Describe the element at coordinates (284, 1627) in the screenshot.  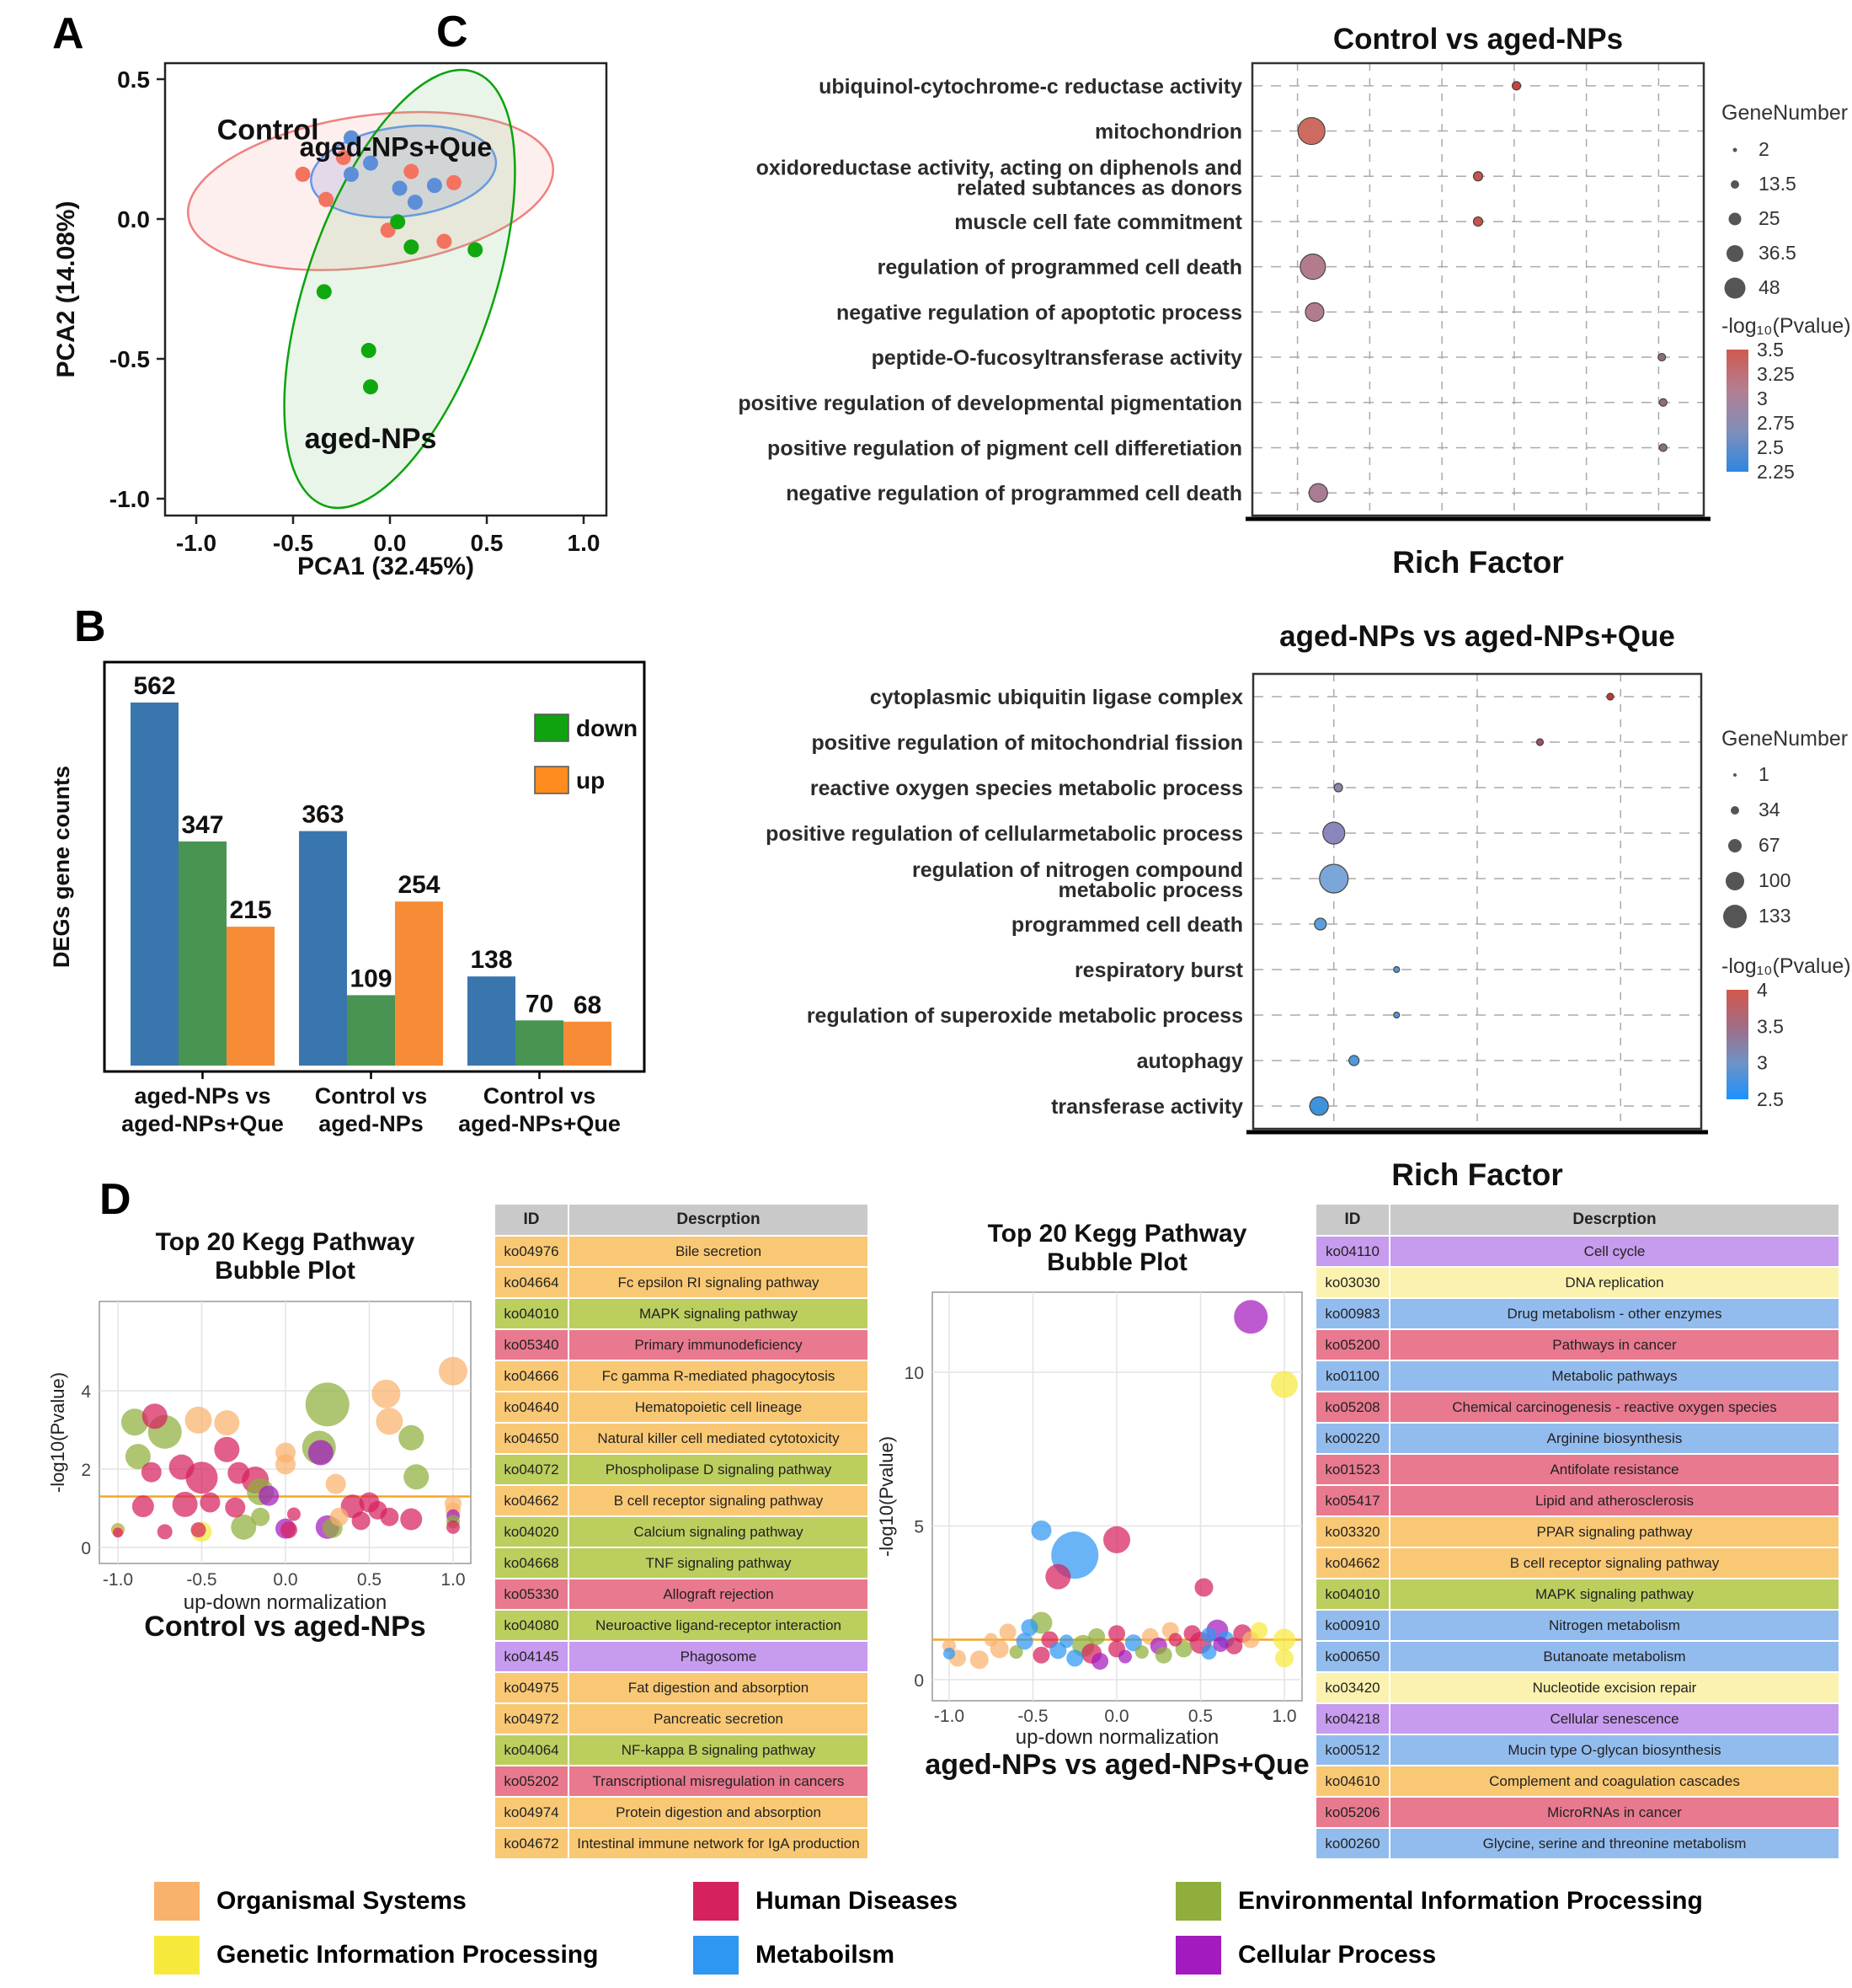
I see `kegg-caption: Control vs aged-NPs` at that location.